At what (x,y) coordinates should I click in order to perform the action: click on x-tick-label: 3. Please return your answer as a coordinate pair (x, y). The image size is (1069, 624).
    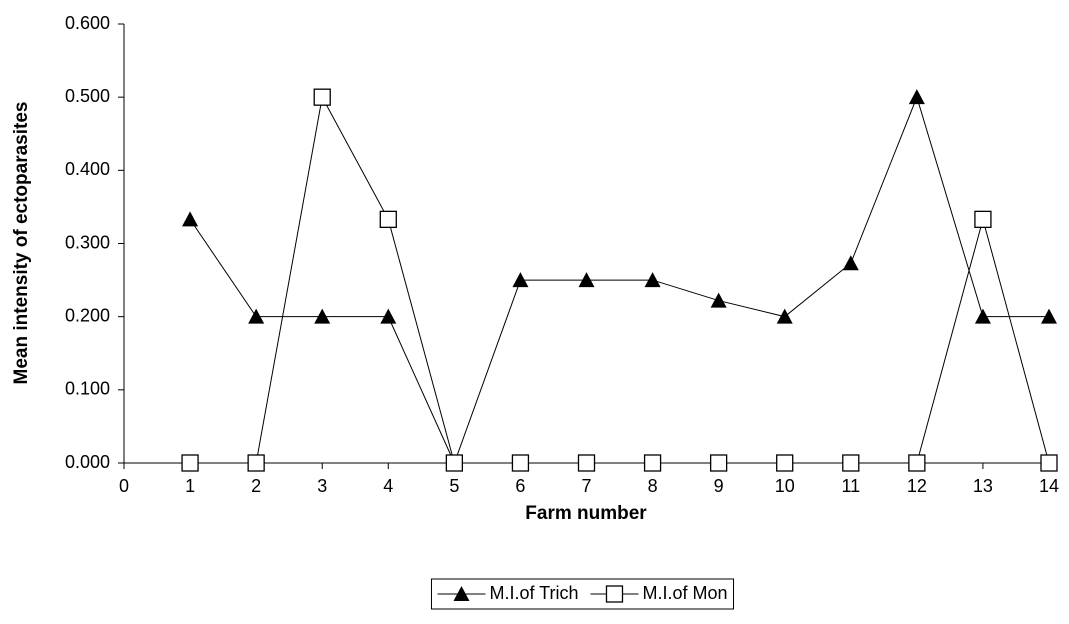
    Looking at the image, I should click on (322, 486).